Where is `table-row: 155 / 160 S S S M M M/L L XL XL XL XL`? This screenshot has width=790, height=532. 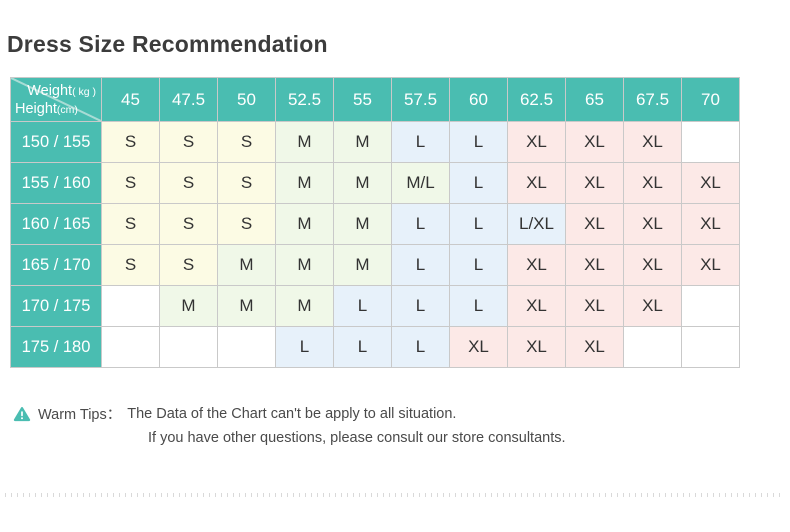
table-row: 155 / 160 S S S M M M/L L XL XL XL XL is located at coordinates (375, 183).